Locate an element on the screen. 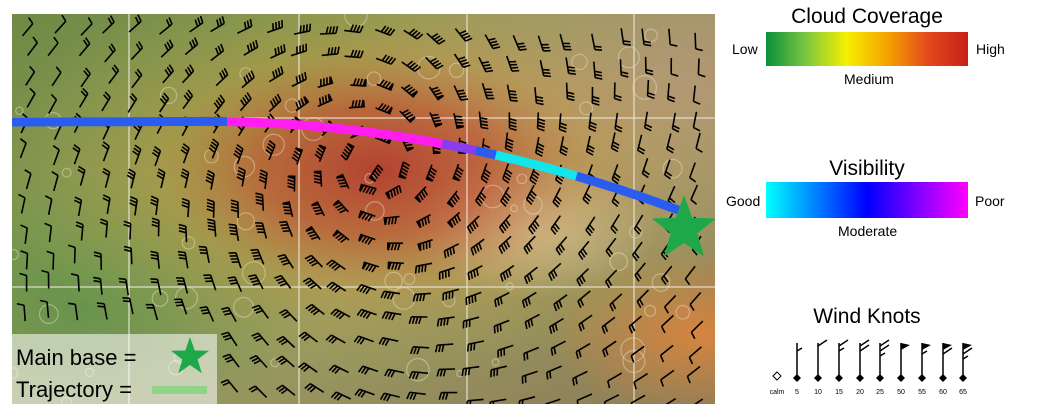  visibility-poor-label: Poor is located at coordinates (990, 201).